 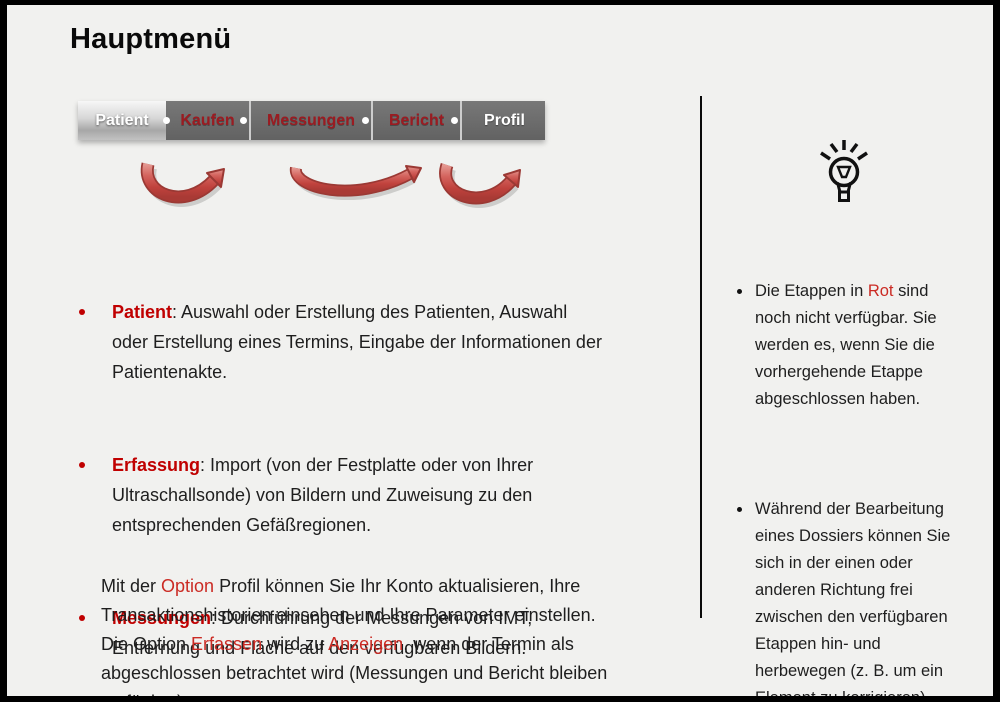 What do you see at coordinates (844, 171) in the screenshot?
I see `lightbulb-icon` at bounding box center [844, 171].